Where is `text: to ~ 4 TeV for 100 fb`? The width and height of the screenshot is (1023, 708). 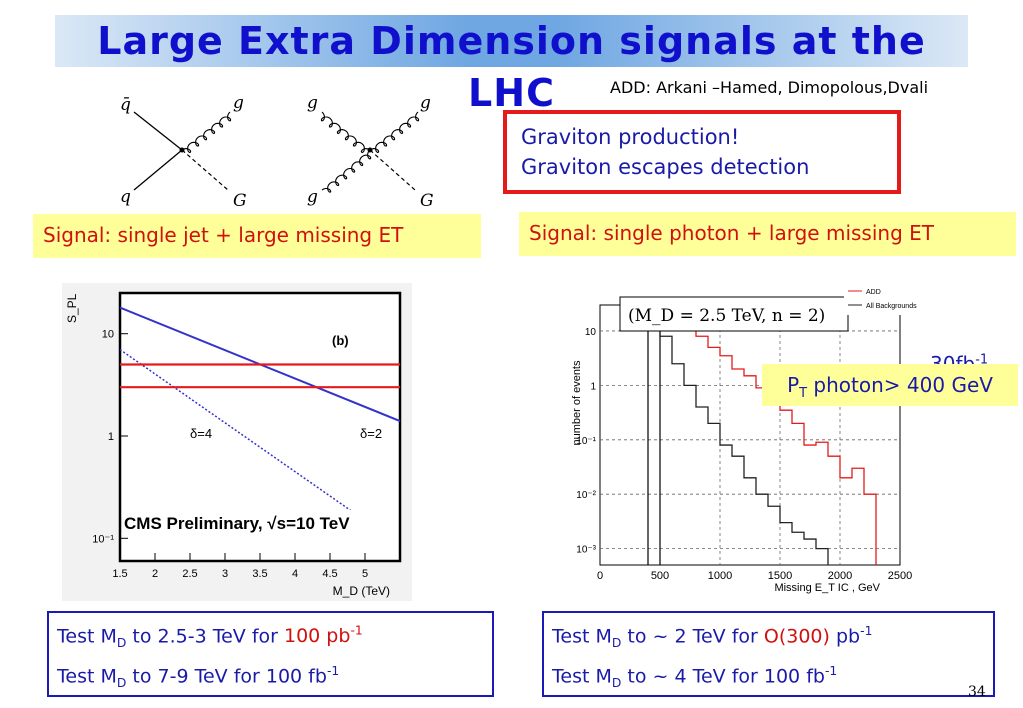 text: to ~ 4 TeV for 100 fb is located at coordinates (723, 676).